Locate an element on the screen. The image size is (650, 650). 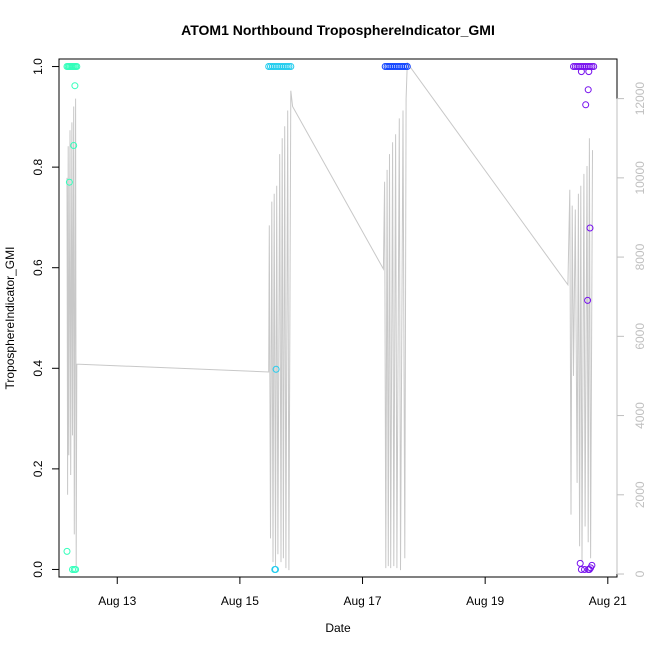
y-tick-label: 0.2 is located at coordinates (38, 468).